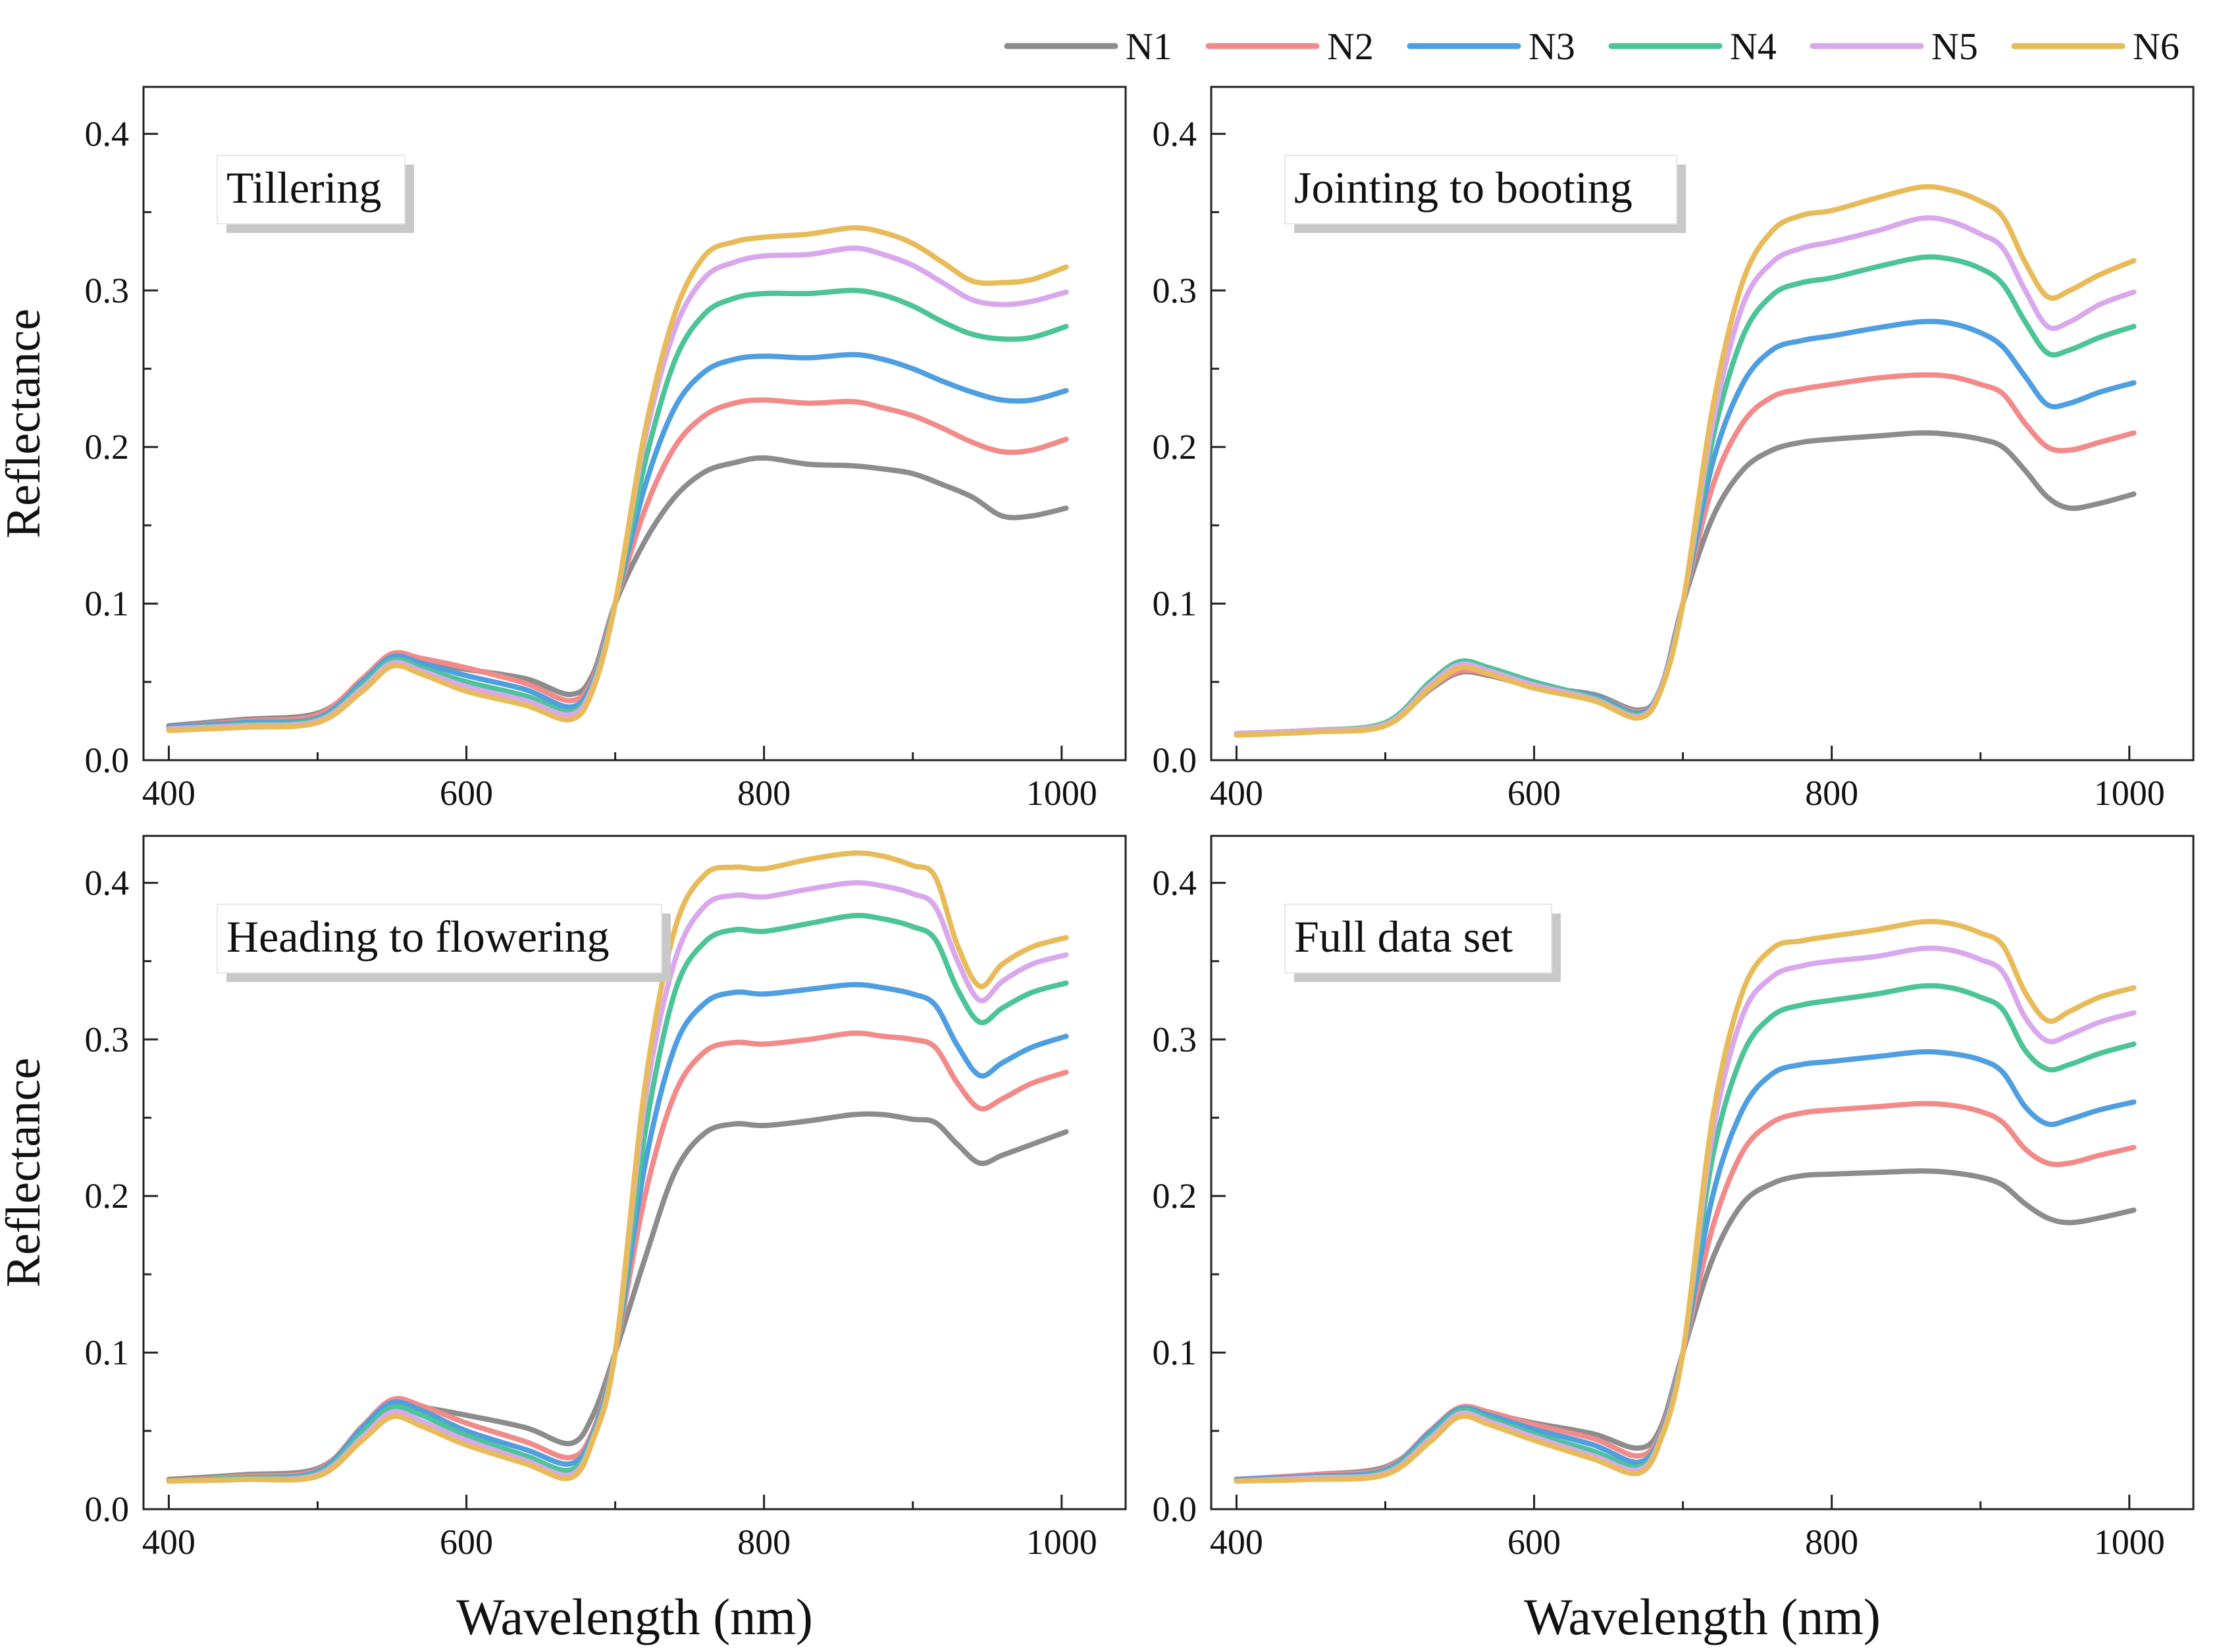 The height and width of the screenshot is (1652, 2219). What do you see at coordinates (2095, 46) in the screenshot?
I see `legend-entry-n6: N6` at bounding box center [2095, 46].